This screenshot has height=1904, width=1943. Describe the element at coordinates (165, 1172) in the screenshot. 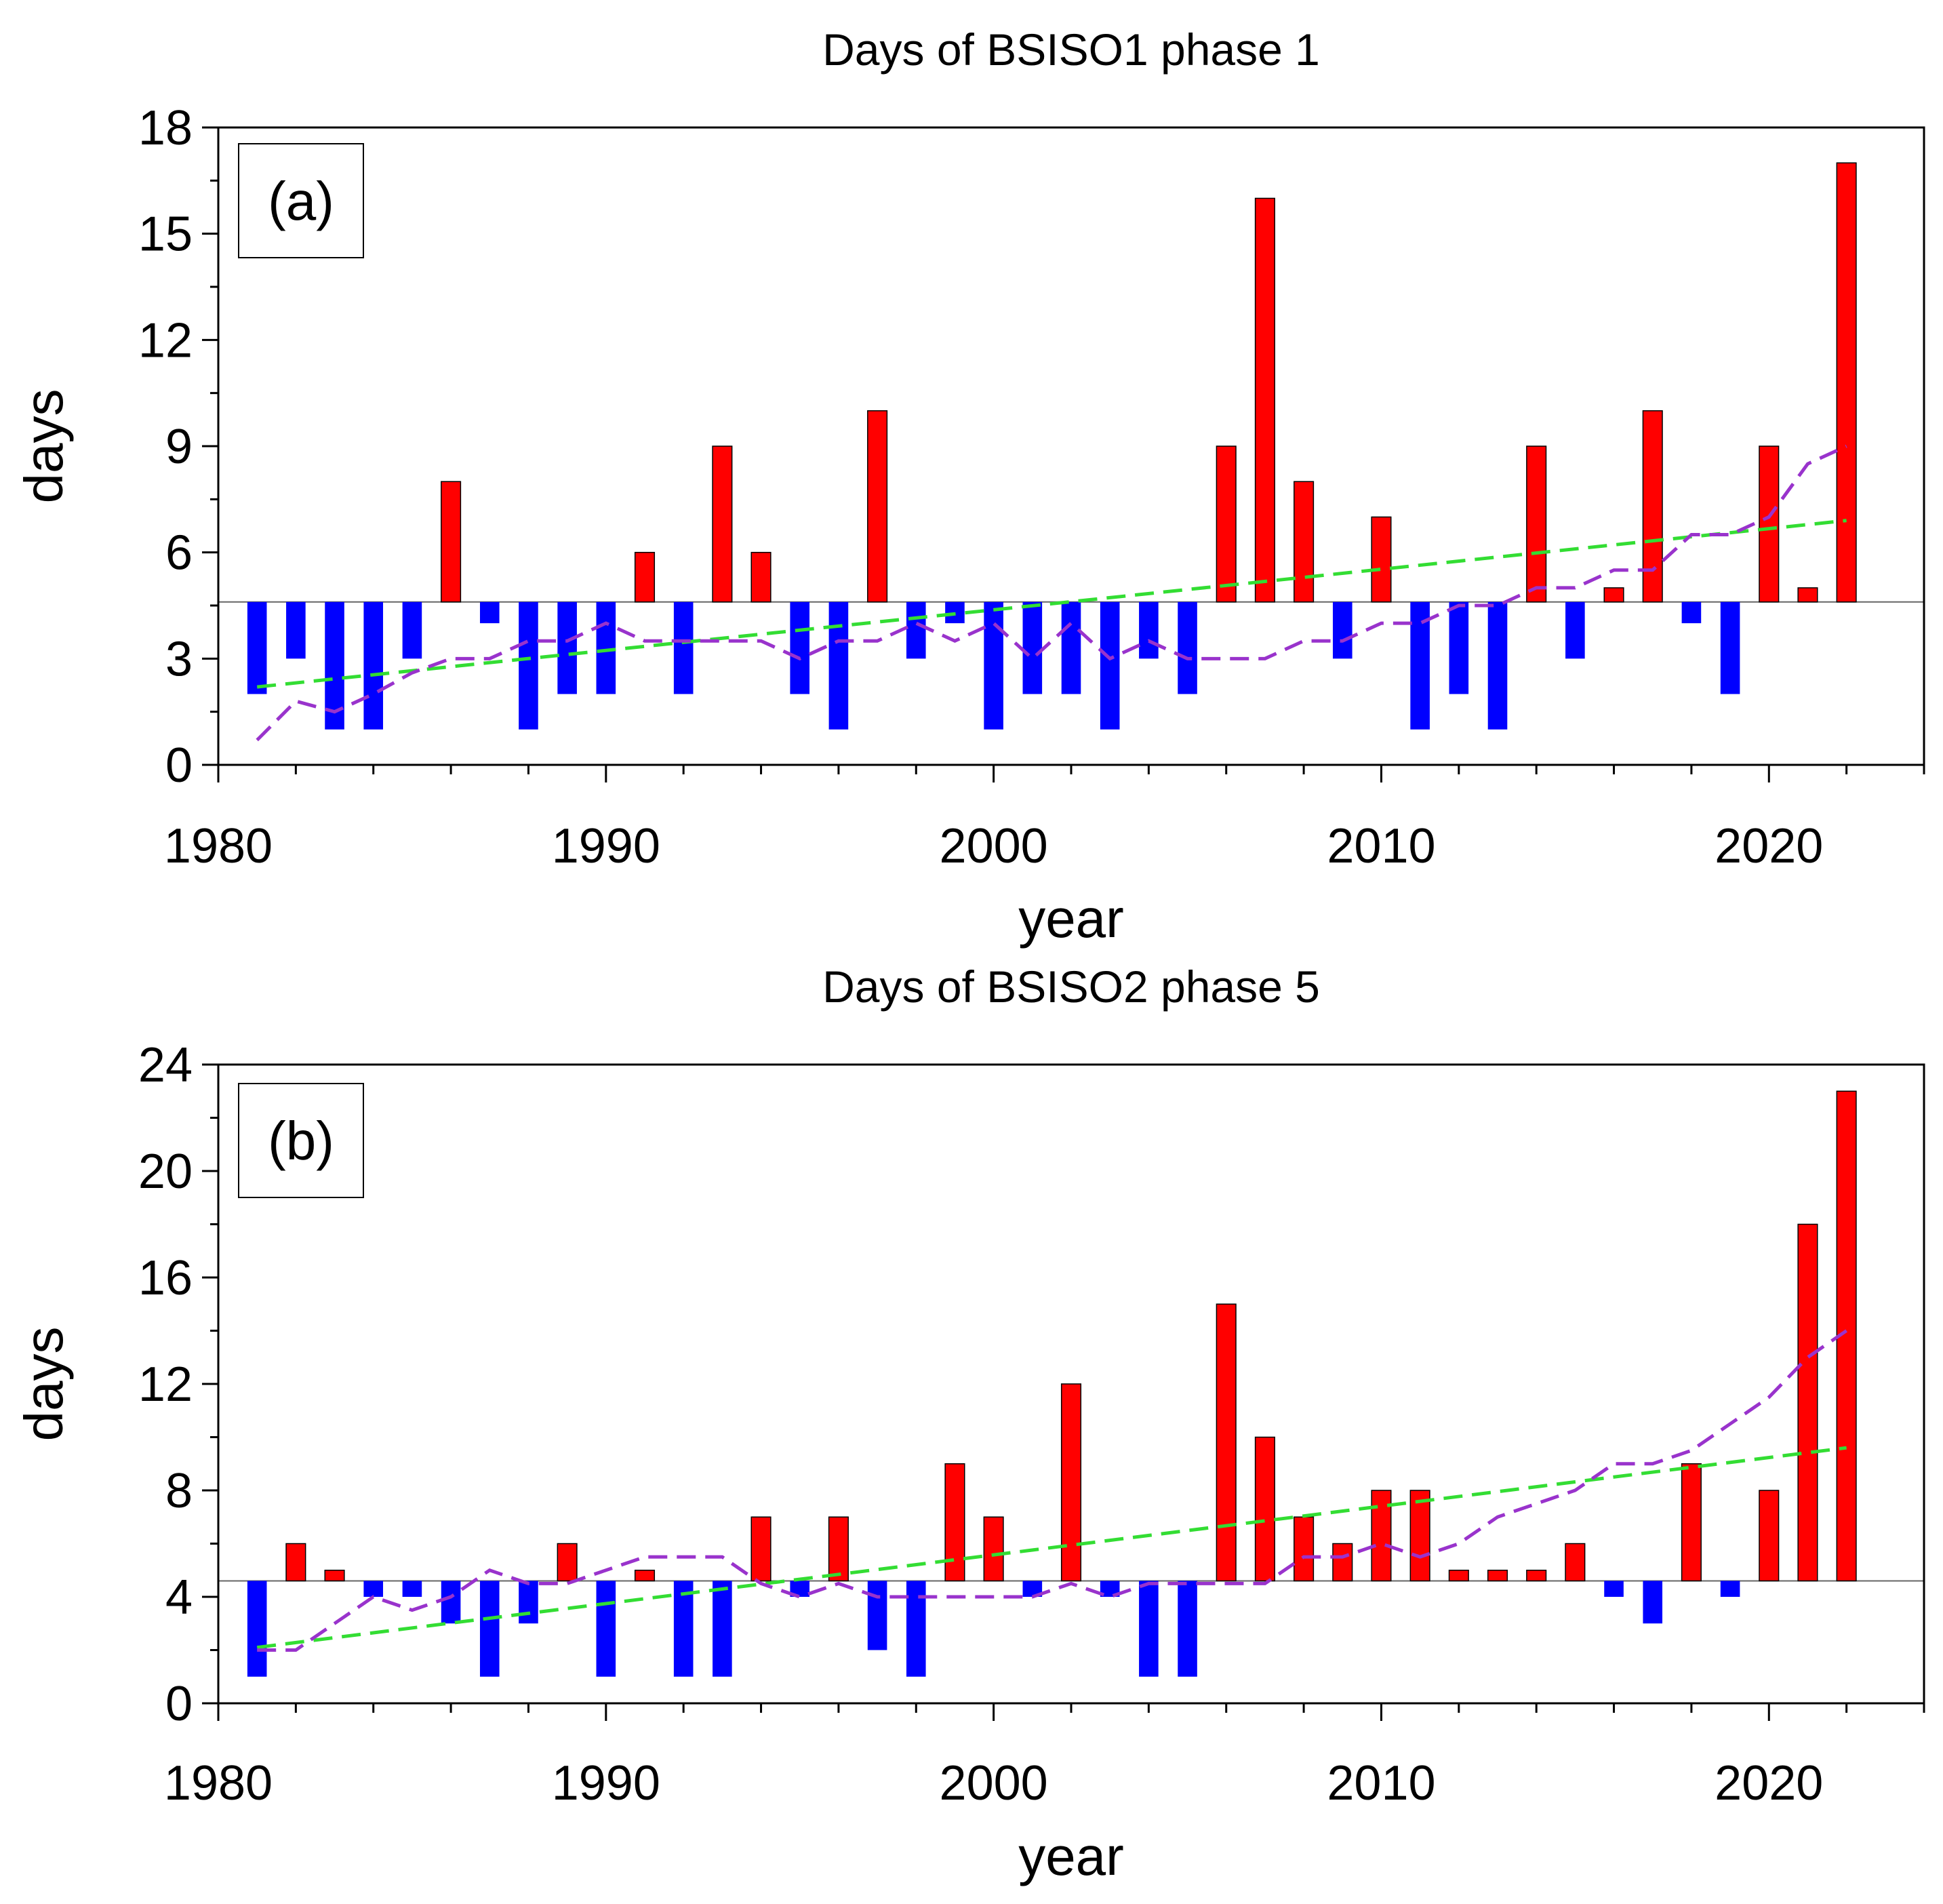

I see `y-tick-label: 20` at that location.